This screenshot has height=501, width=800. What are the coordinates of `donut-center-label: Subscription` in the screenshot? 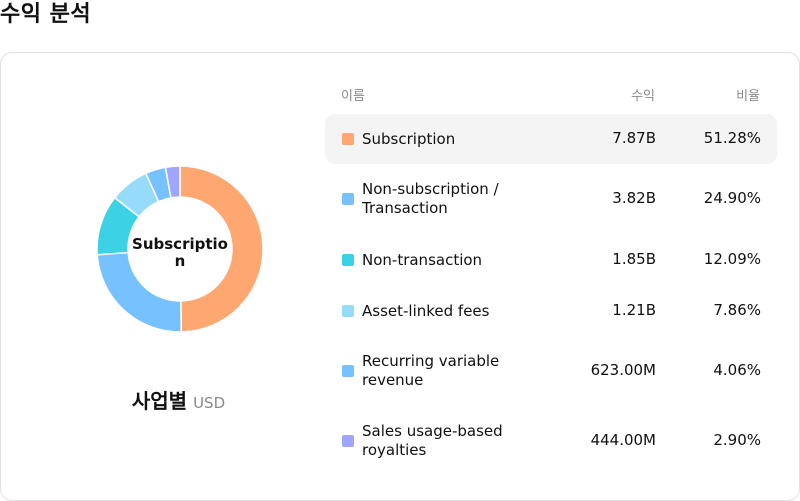 It's located at (180, 252).